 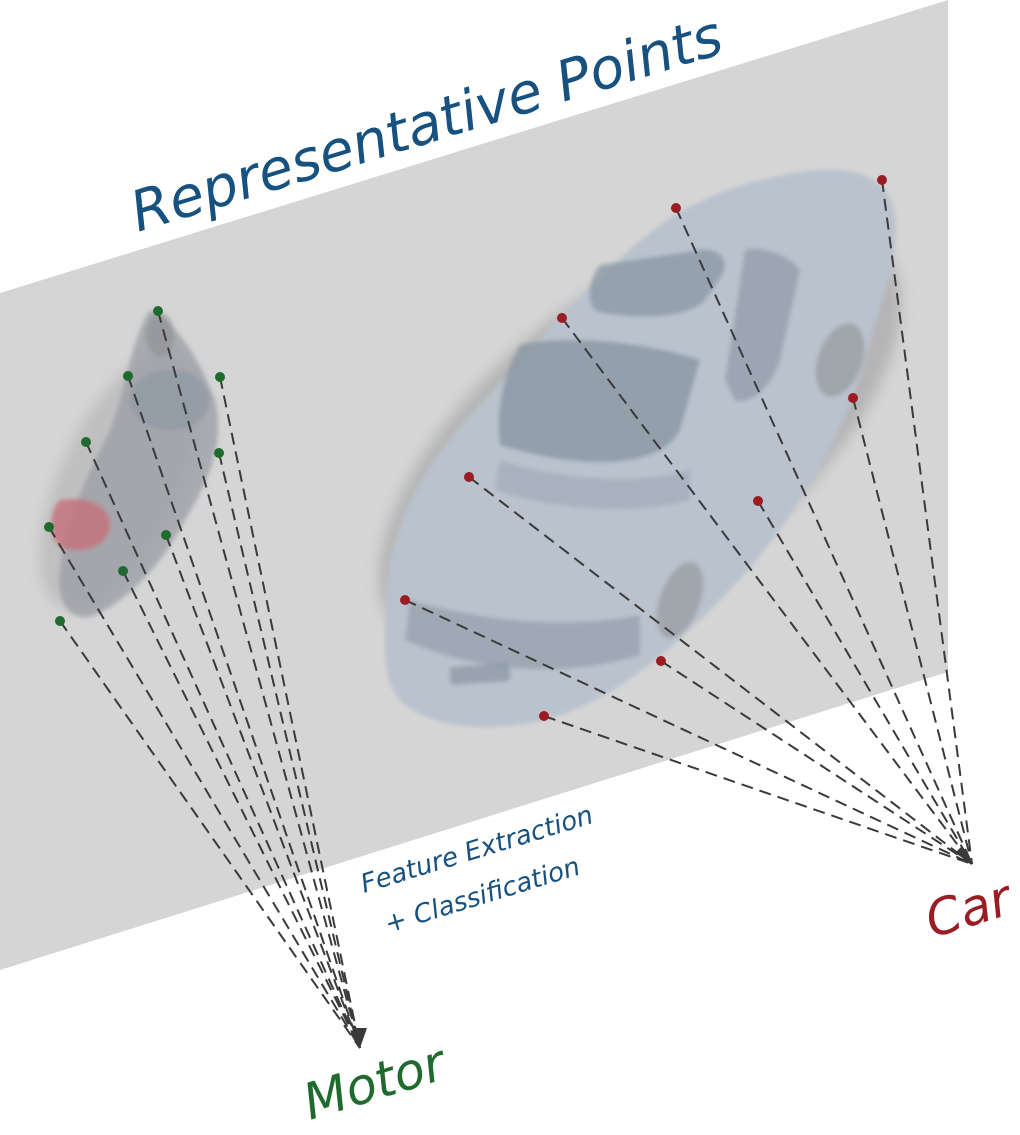 What do you see at coordinates (134, 466) in the screenshot?
I see `motor-points` at bounding box center [134, 466].